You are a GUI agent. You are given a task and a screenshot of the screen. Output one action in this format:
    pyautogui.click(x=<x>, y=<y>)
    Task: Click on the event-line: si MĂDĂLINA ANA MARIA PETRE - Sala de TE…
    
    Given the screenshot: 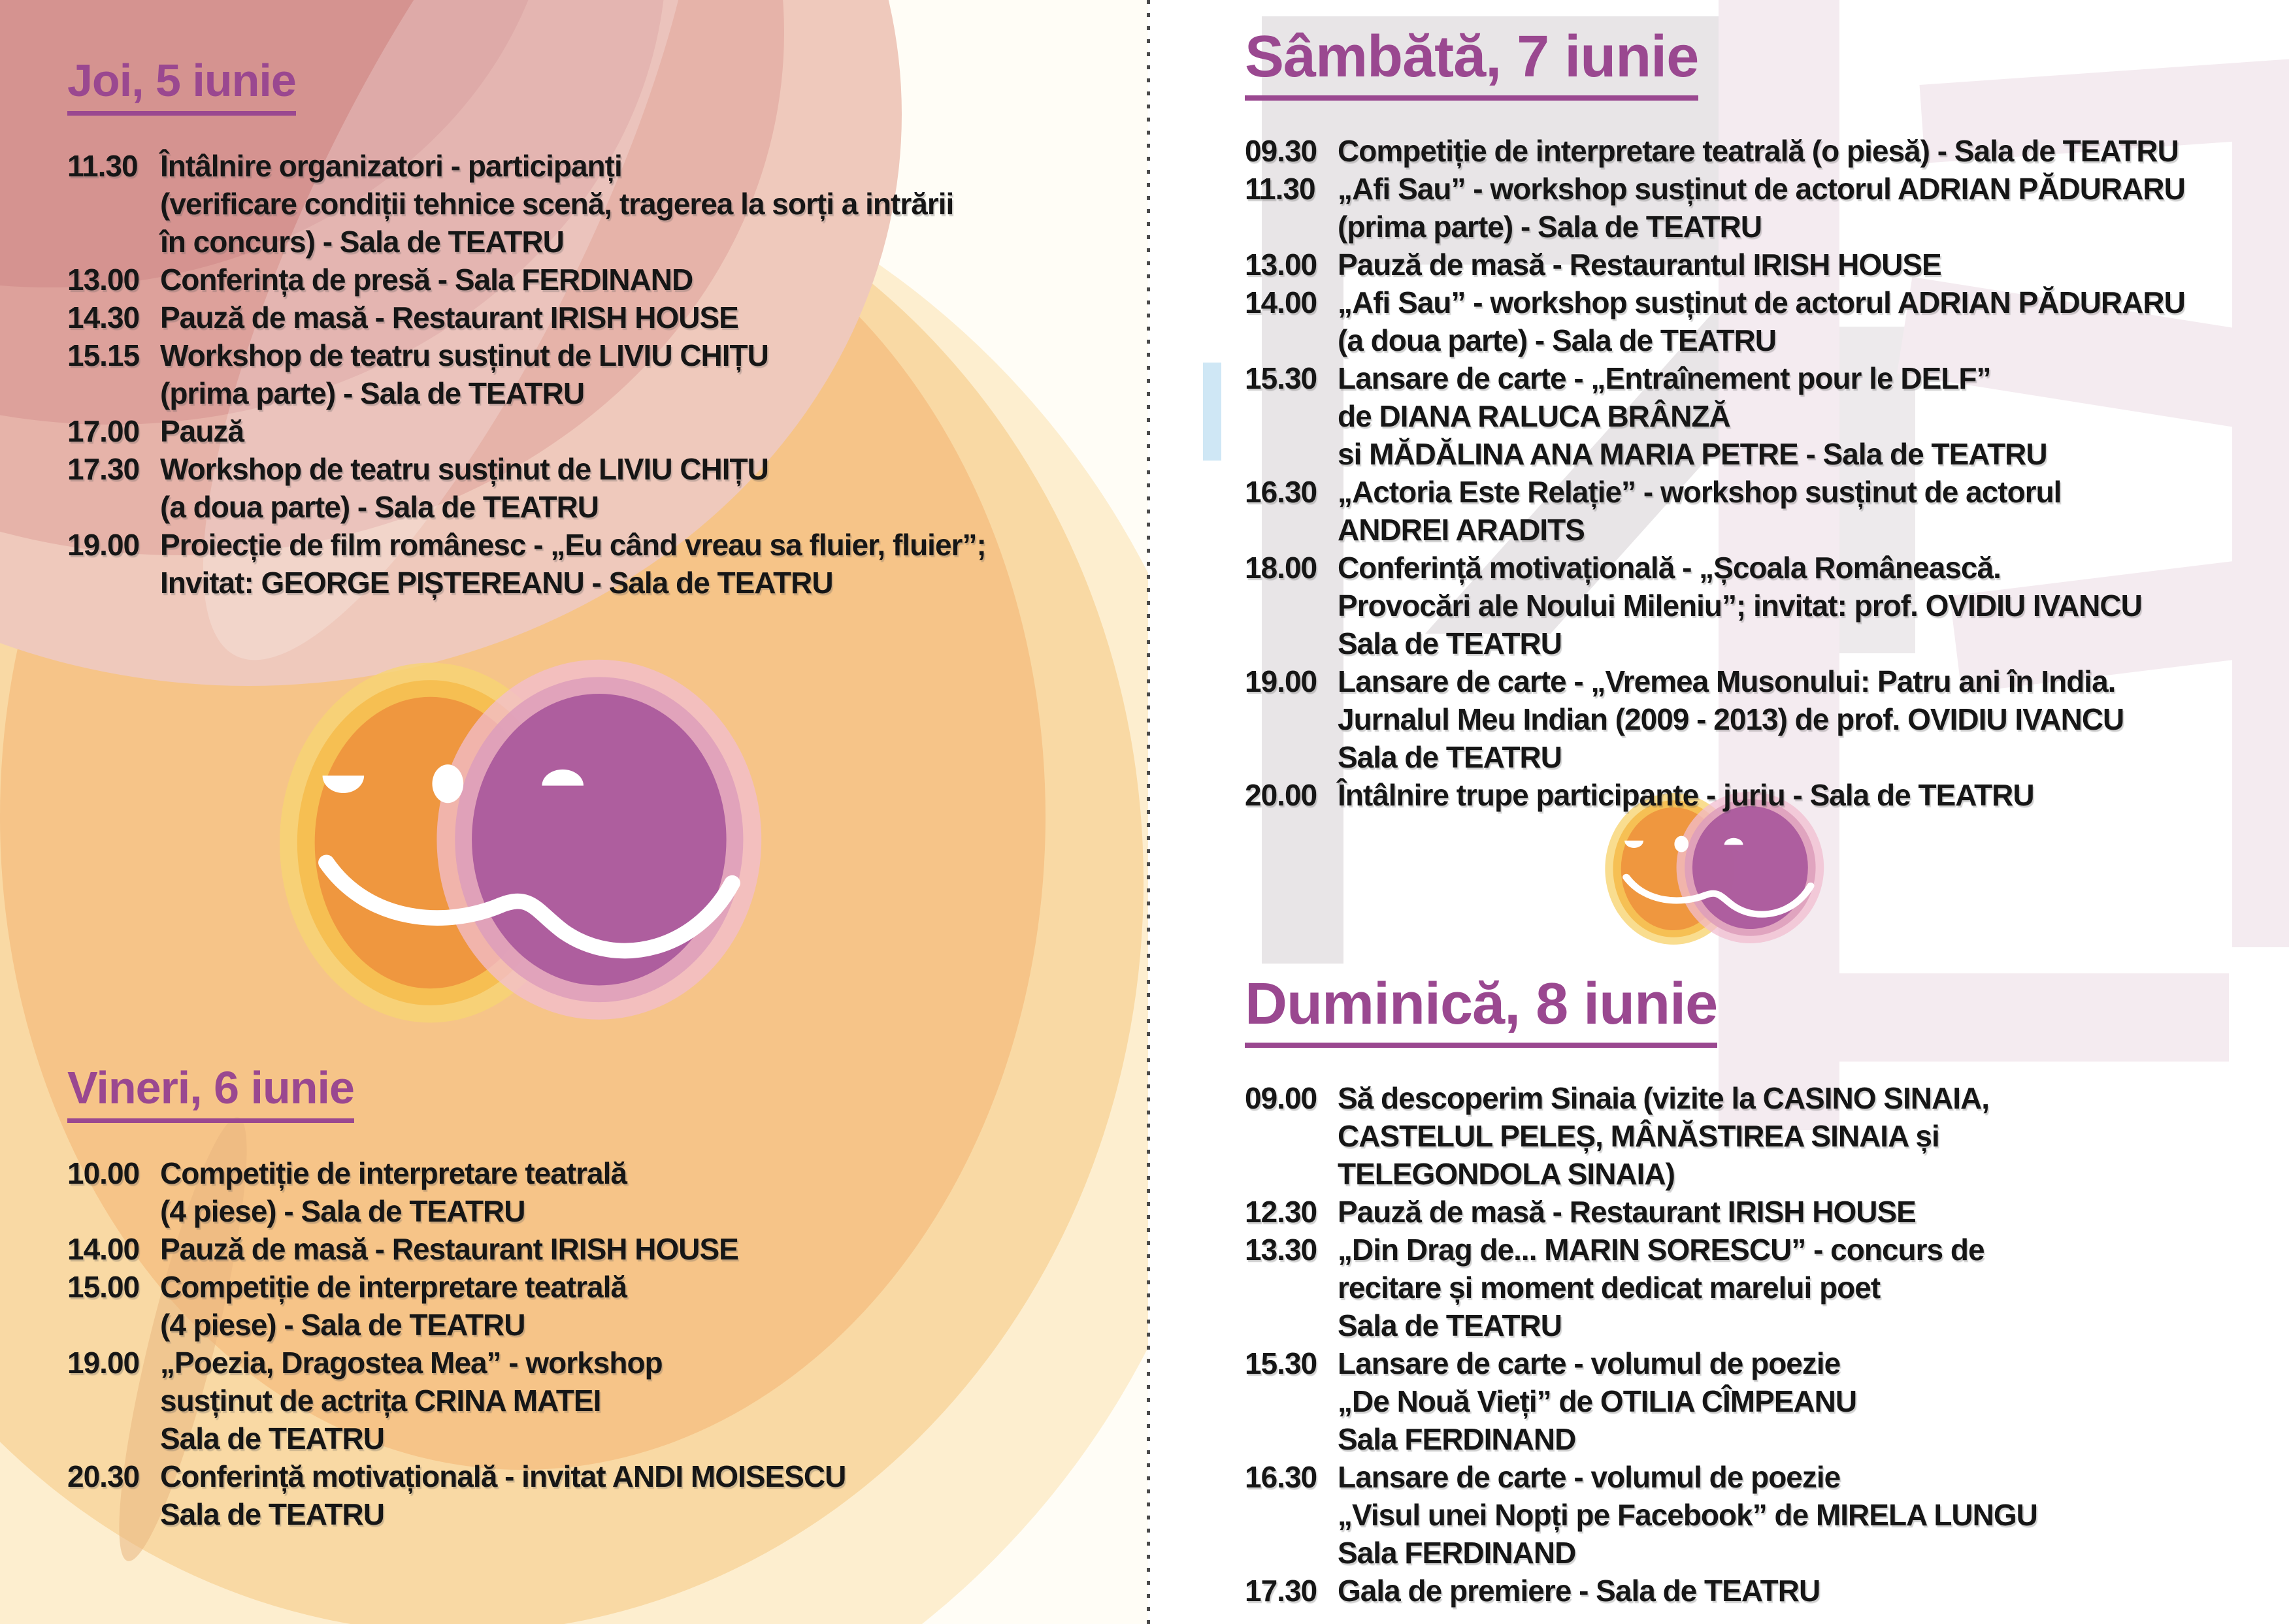 What is the action you would take?
    pyautogui.click(x=1693, y=454)
    